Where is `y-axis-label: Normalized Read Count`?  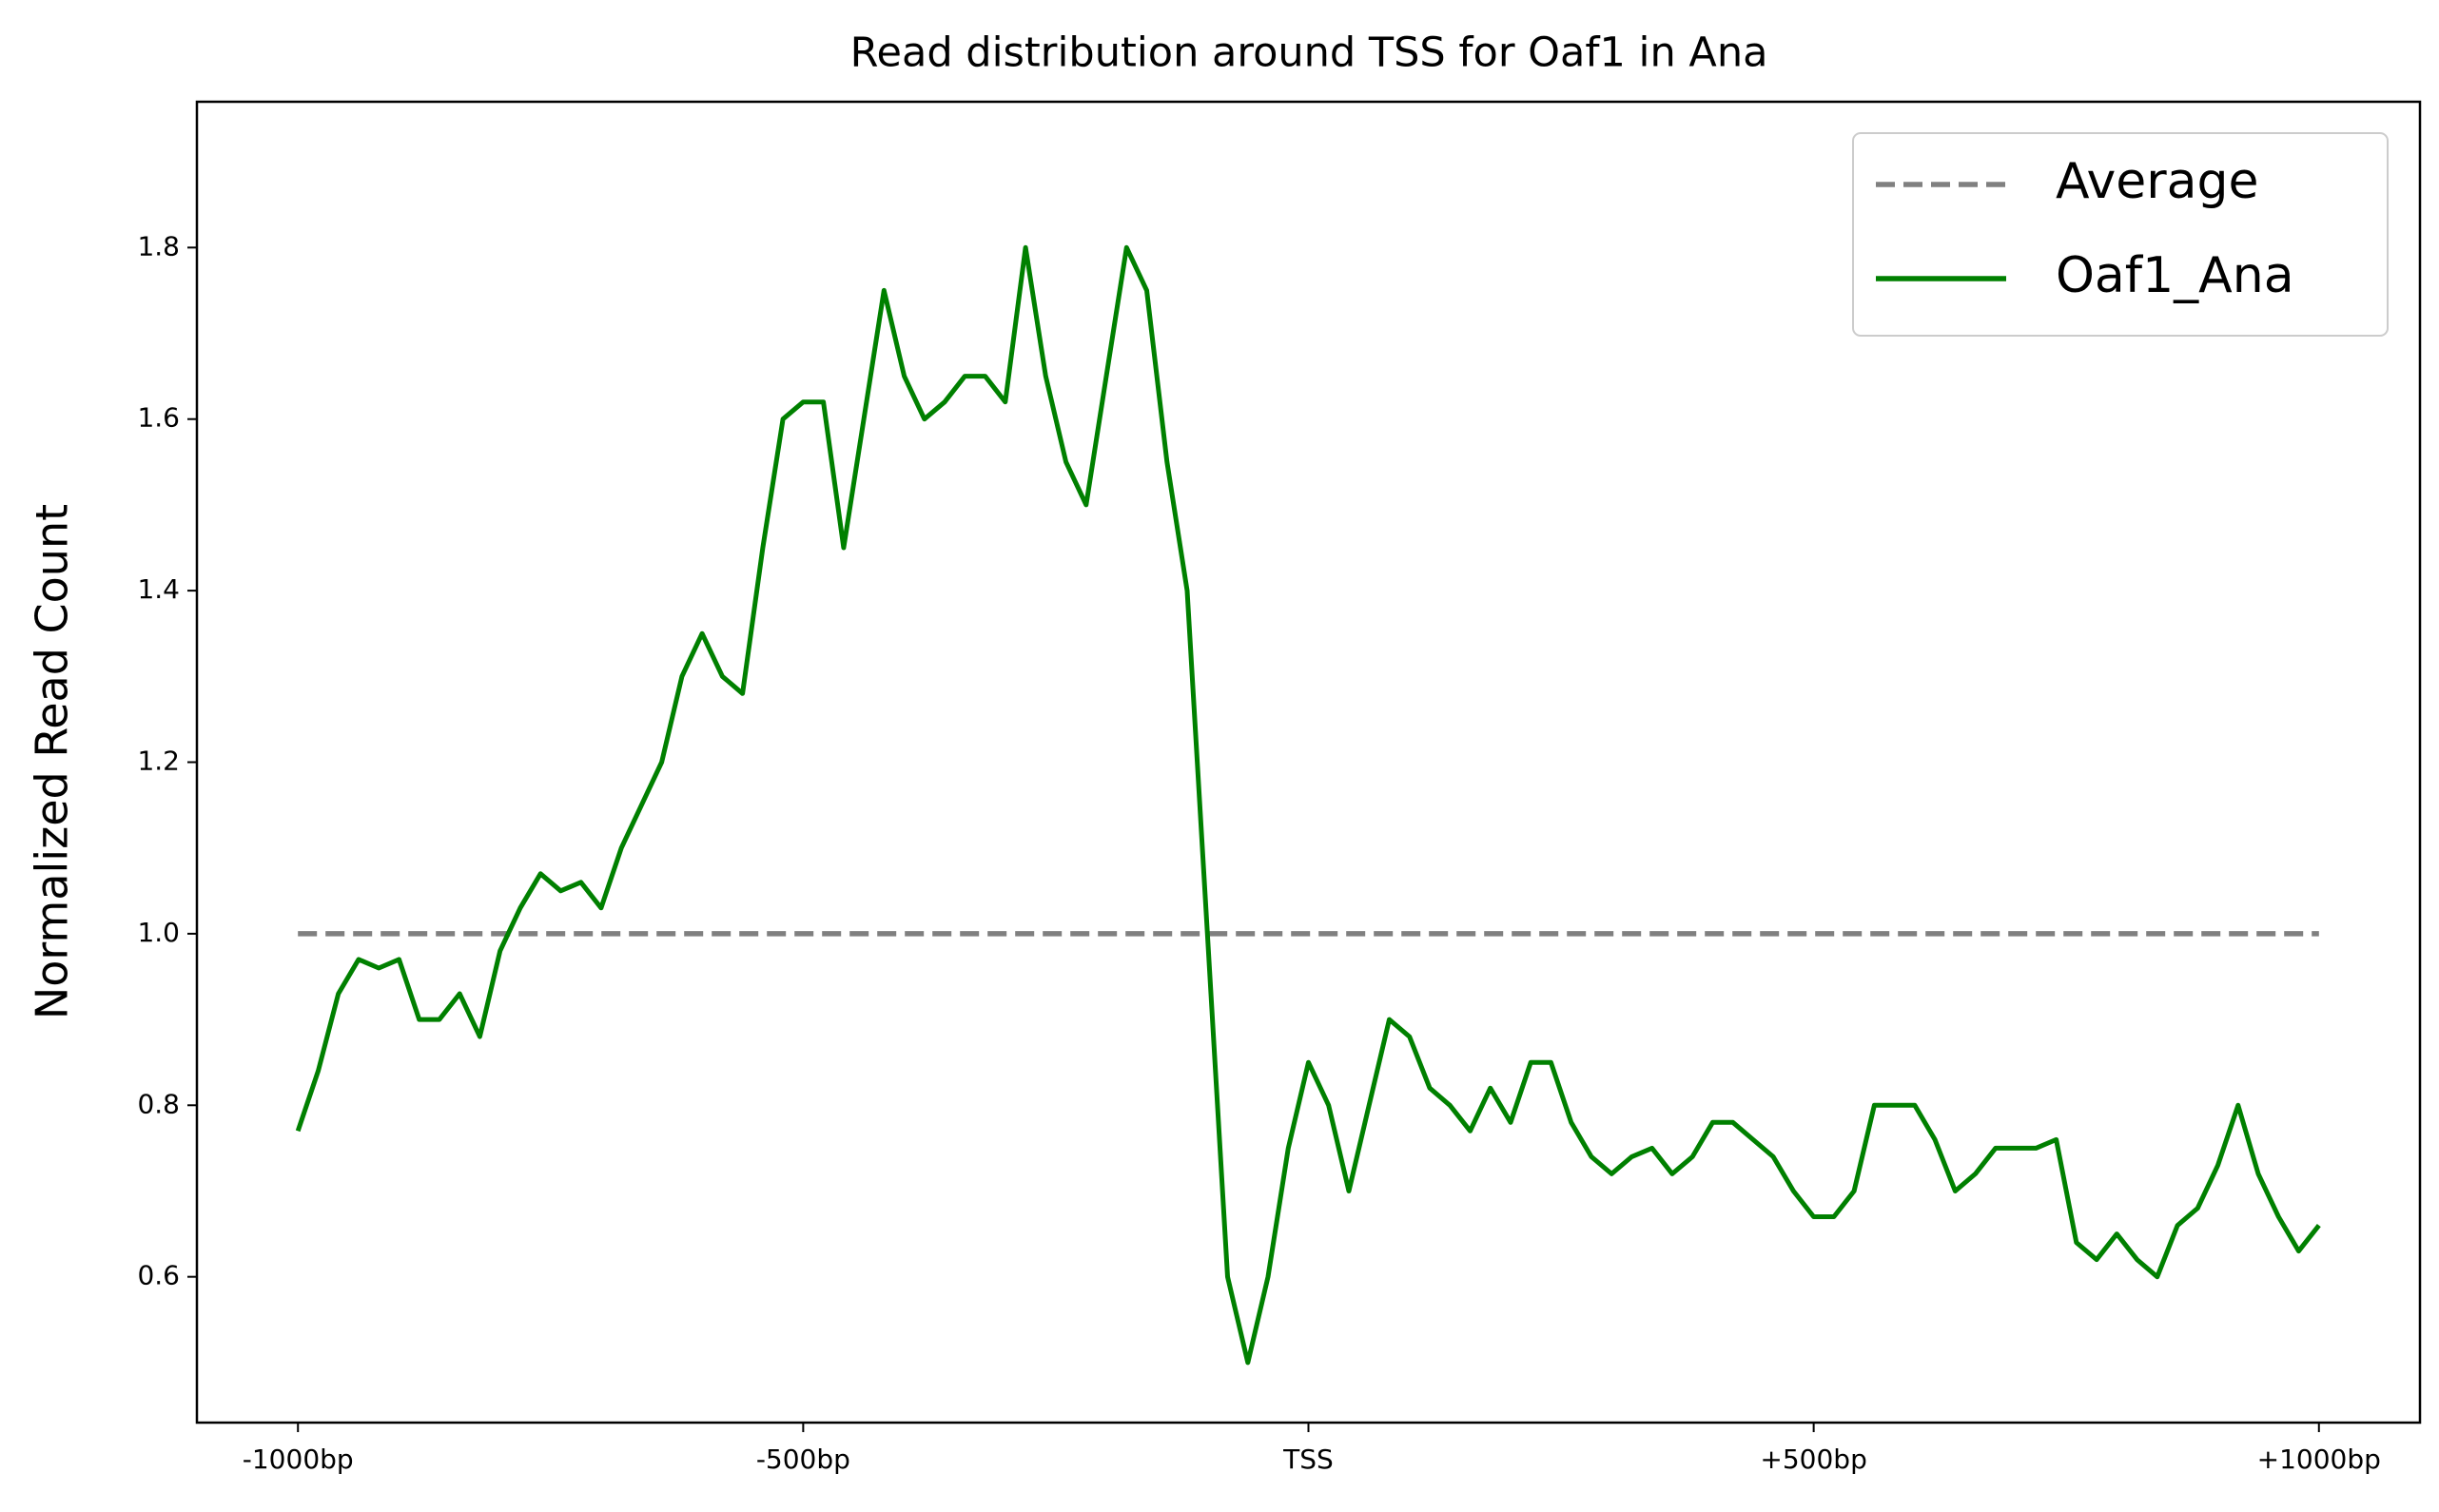 y-axis-label: Normalized Read Count is located at coordinates (52, 762).